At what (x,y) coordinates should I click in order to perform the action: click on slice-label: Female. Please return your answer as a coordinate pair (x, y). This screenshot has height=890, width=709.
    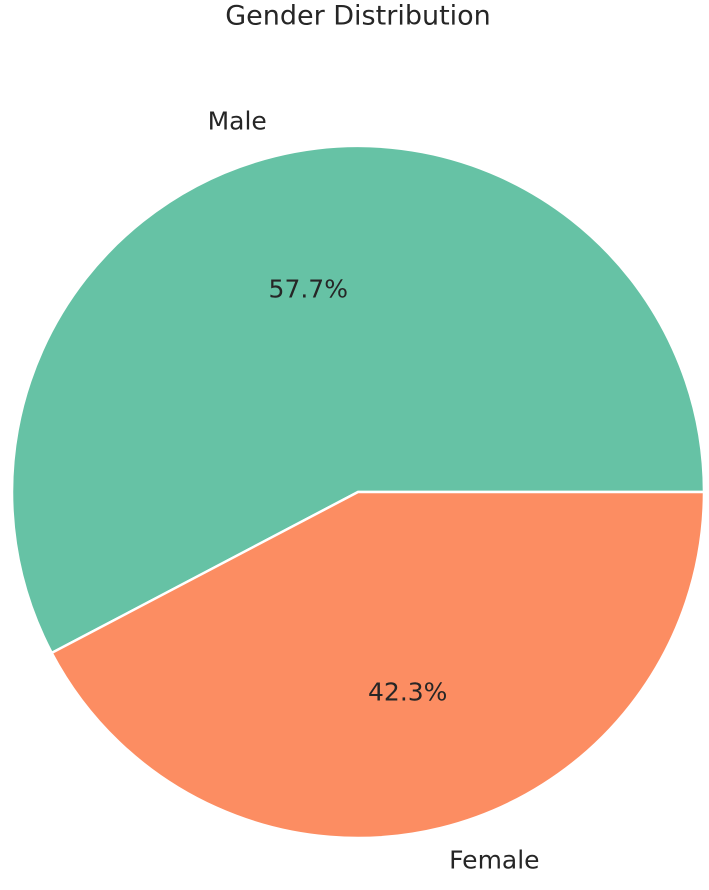
    Looking at the image, I should click on (494, 860).